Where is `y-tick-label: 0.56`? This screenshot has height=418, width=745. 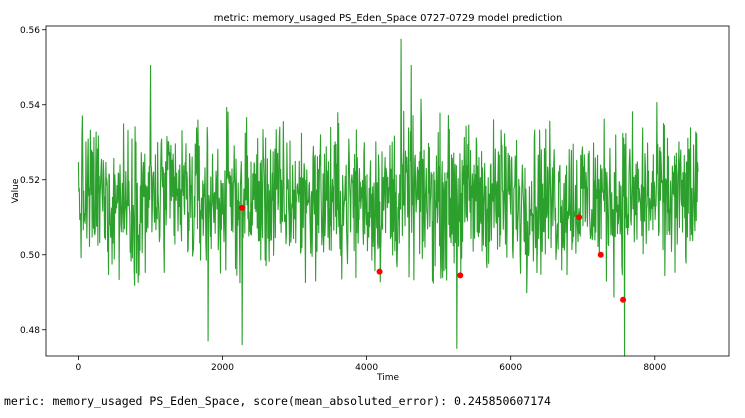
y-tick-label: 0.56 is located at coordinates (30, 31).